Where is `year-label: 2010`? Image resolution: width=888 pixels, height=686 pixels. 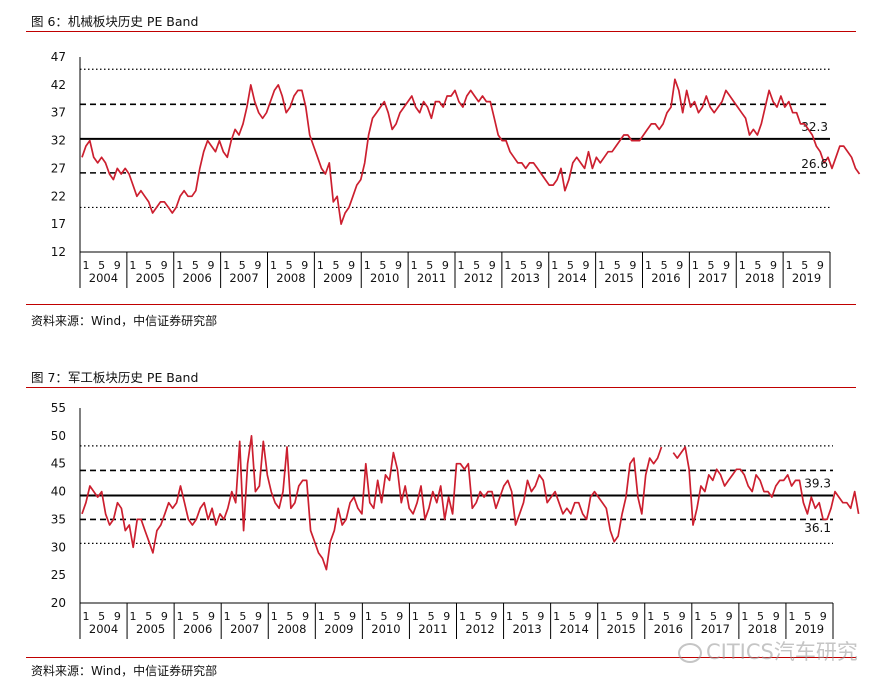 year-label: 2010 is located at coordinates (384, 278).